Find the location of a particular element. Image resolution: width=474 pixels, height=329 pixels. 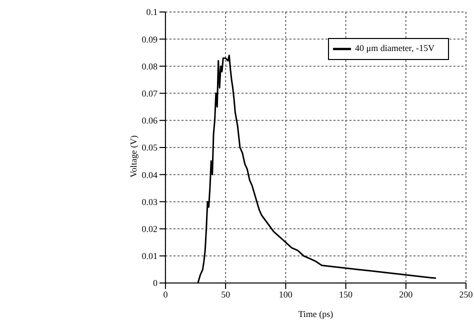

y-tick-label: 0.03 is located at coordinates (150, 201).